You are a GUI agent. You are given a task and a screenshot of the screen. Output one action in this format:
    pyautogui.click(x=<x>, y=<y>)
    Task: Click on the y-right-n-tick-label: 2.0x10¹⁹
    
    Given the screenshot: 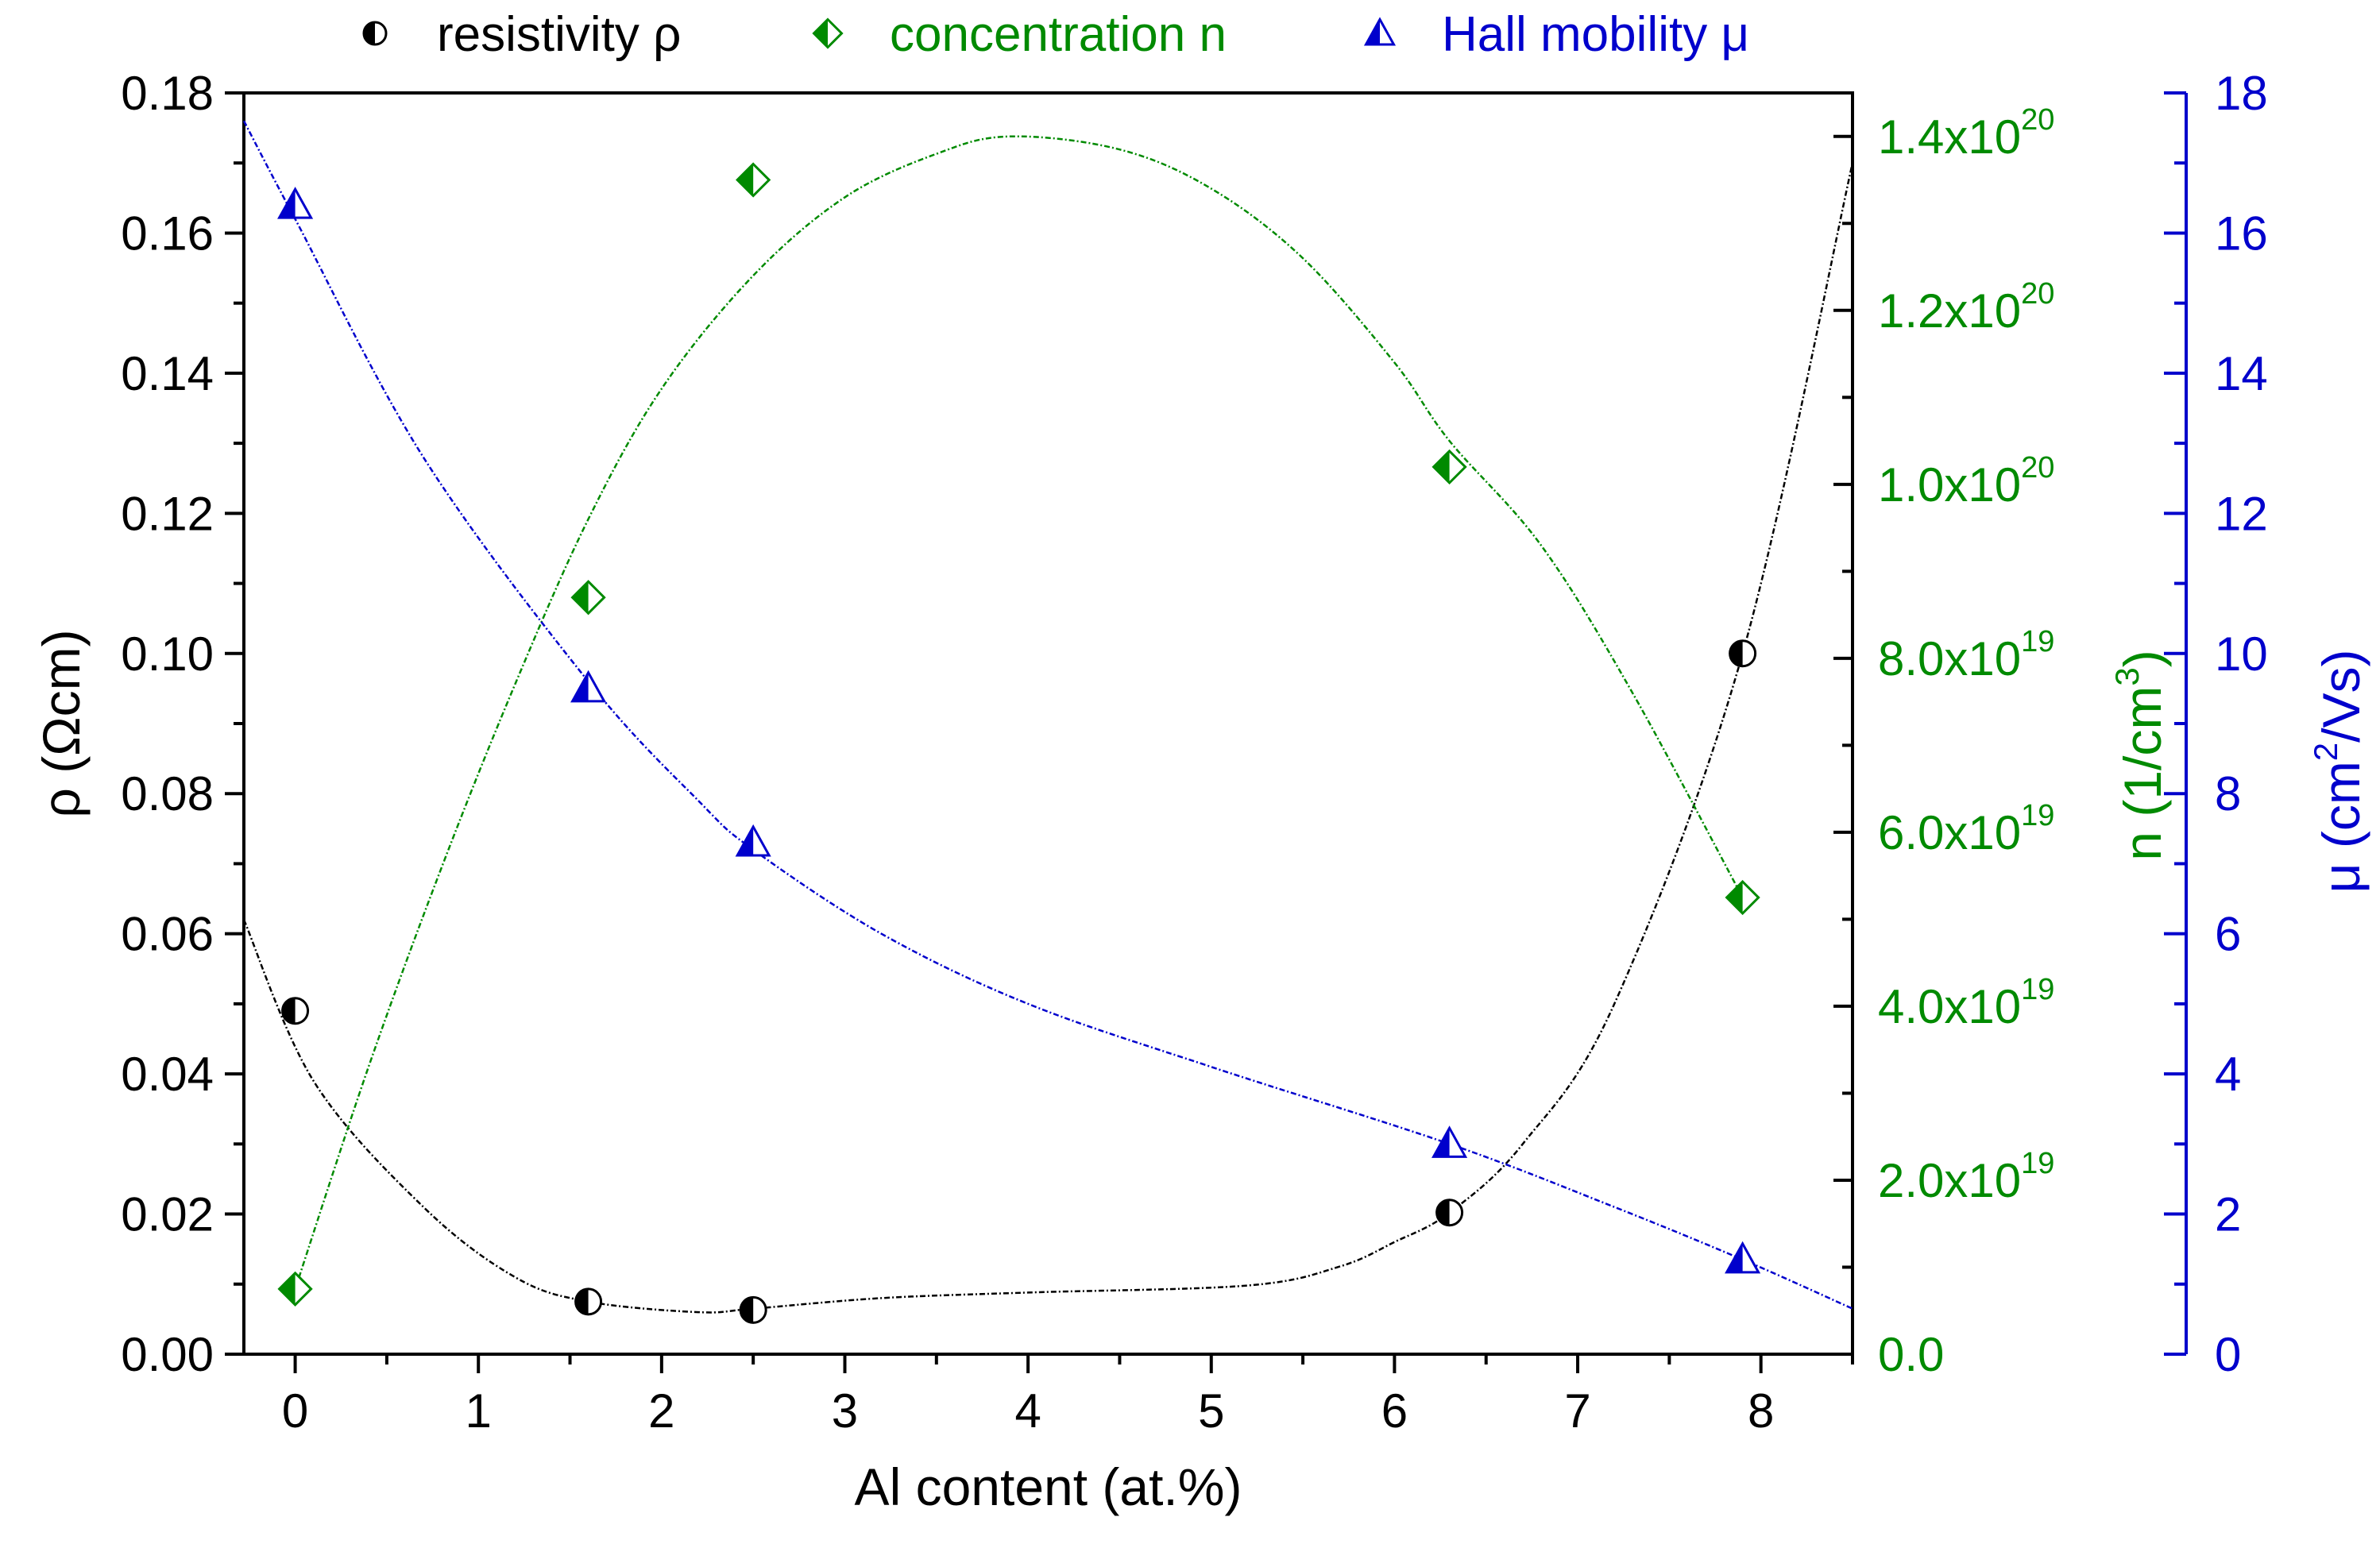 What is the action you would take?
    pyautogui.click(x=1966, y=1177)
    